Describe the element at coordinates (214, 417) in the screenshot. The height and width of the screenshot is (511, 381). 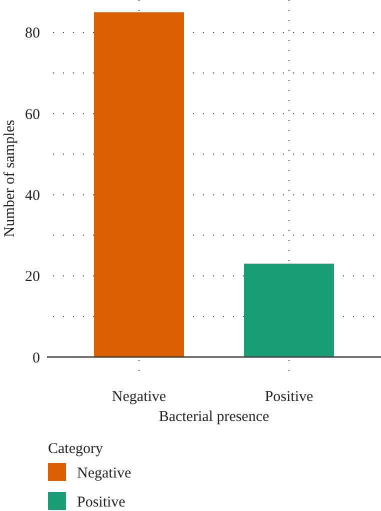
I see `x-axis-title: Bacterial presence` at that location.